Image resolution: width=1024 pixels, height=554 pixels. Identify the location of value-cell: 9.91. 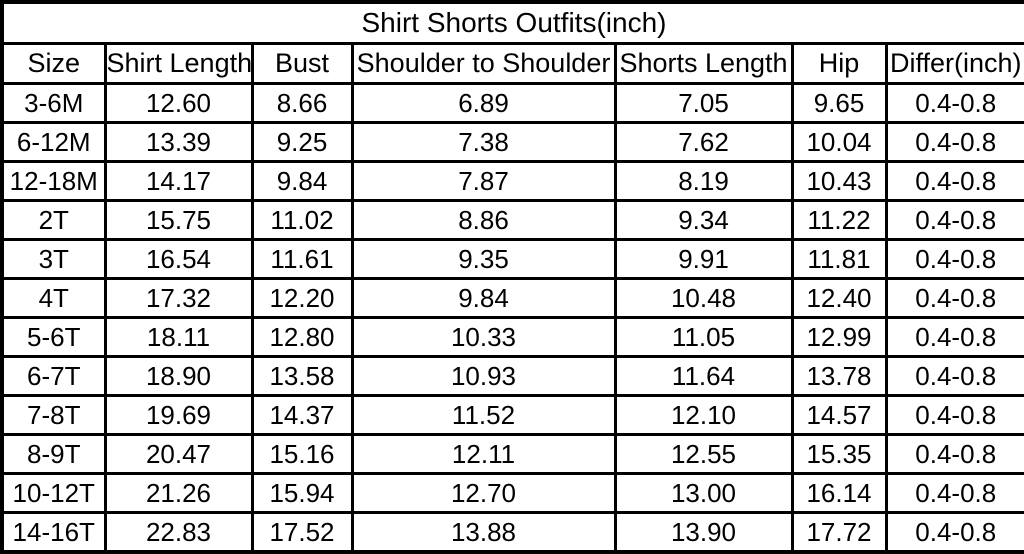
(703, 259).